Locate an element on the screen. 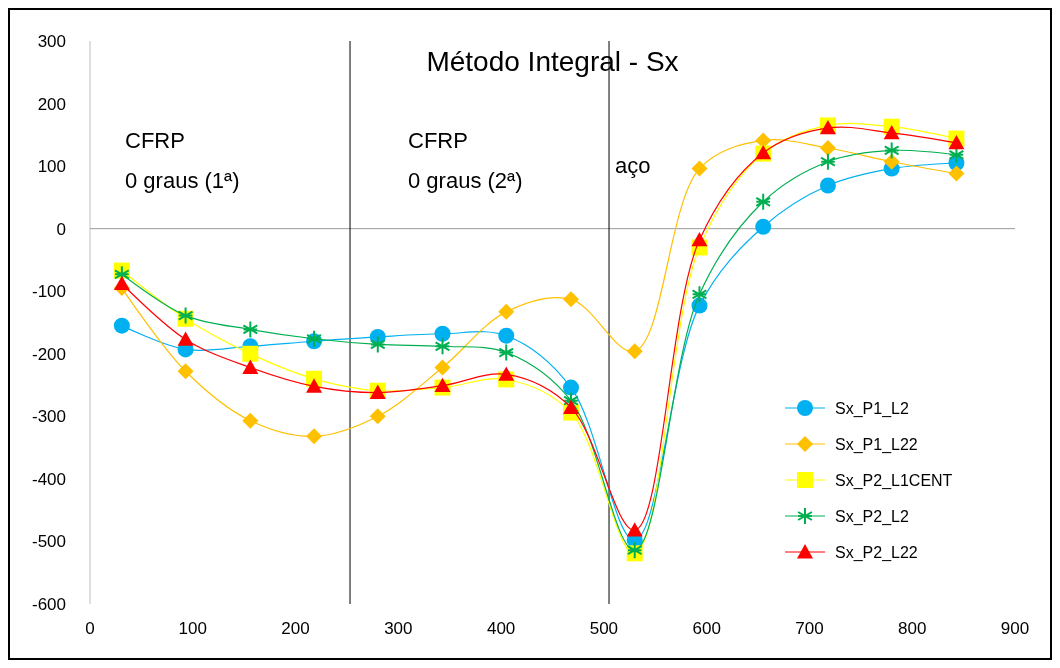 Image resolution: width=1060 pixels, height=668 pixels. x-tick-label: 700 is located at coordinates (809, 628).